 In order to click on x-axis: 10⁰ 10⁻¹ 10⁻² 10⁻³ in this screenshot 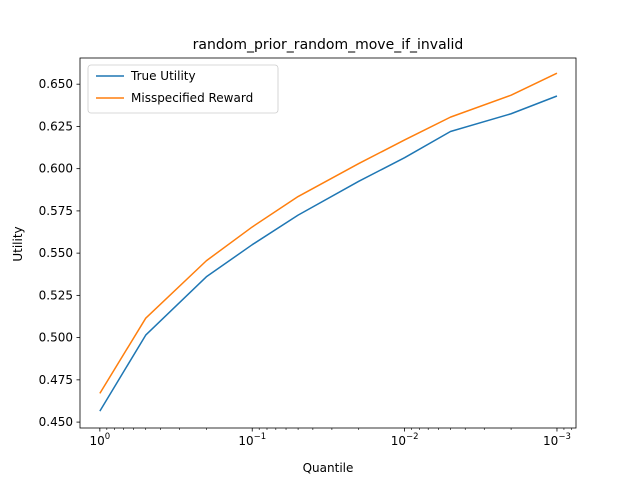, I will do `click(331, 438)`.